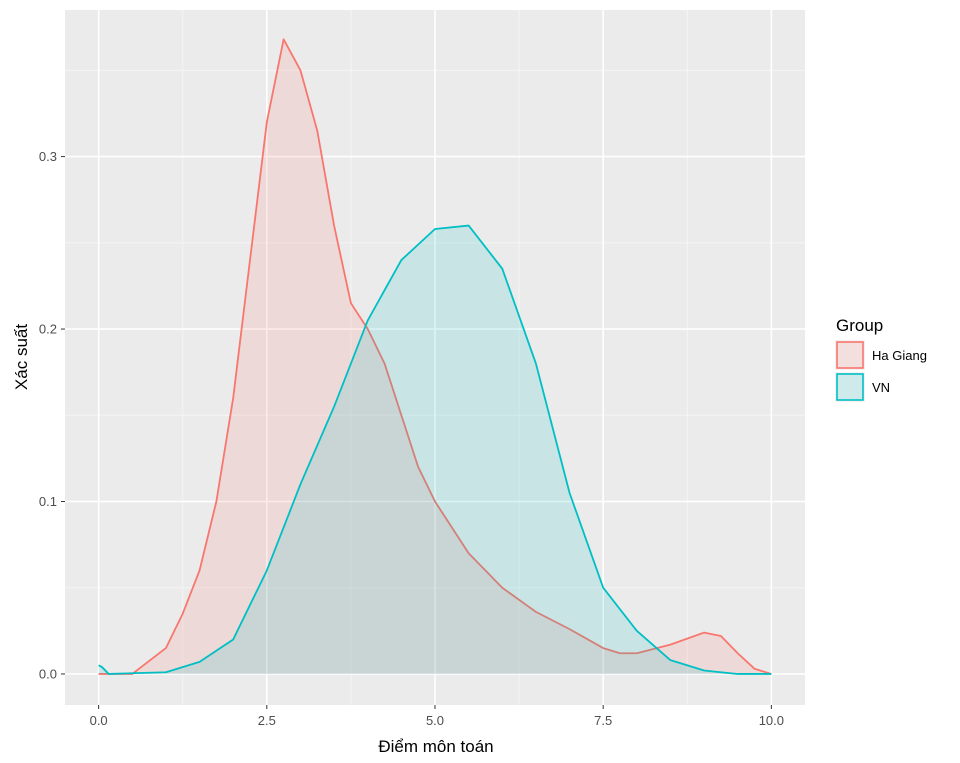 The image size is (960, 763). I want to click on legend-item-ha-giang: Ha Giang, so click(881, 355).